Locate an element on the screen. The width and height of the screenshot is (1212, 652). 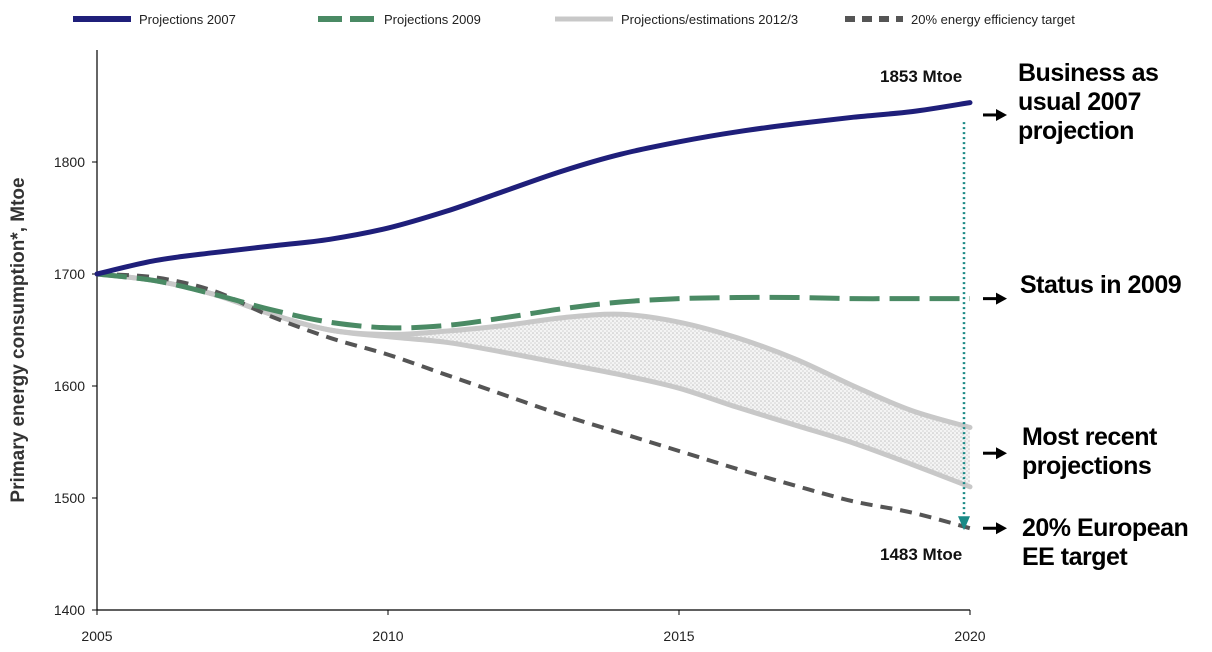
callout-label: usual 2007 is located at coordinates (1079, 102).